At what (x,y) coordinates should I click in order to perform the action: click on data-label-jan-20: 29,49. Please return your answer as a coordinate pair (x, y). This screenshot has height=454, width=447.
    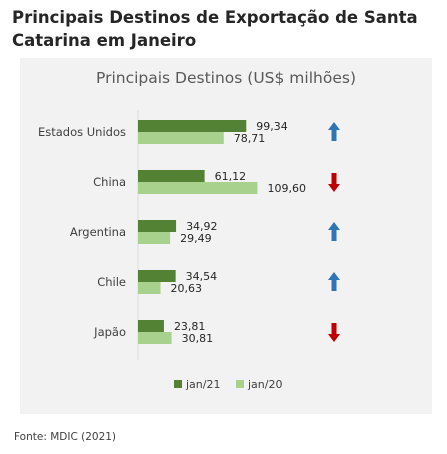
    Looking at the image, I should click on (196, 238).